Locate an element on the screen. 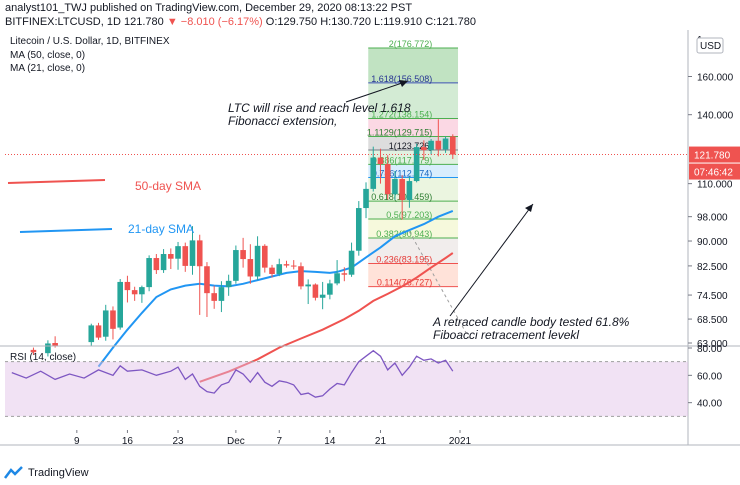  price-tick-label: 68.500 is located at coordinates (712, 320).